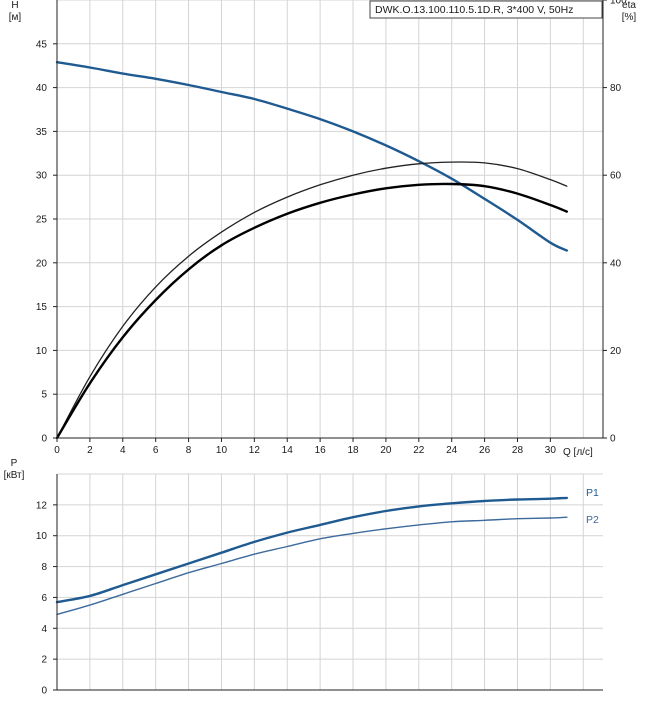  I want to click on x-tick-label: 18, so click(353, 450).